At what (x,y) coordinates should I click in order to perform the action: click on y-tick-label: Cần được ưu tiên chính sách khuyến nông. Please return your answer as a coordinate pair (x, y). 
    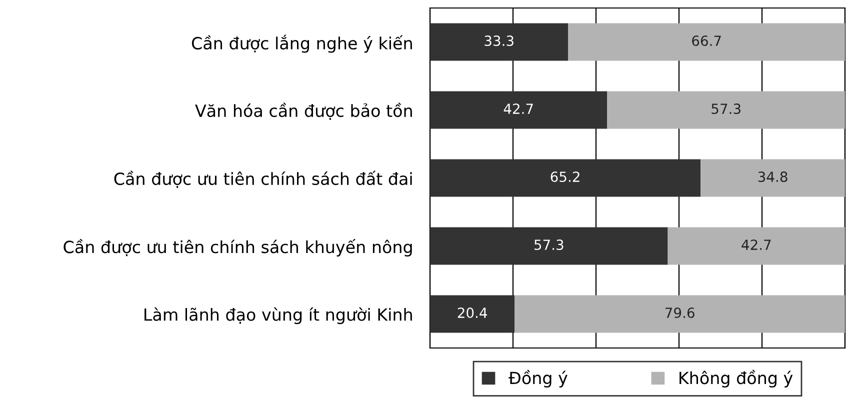
    Looking at the image, I should click on (238, 247).